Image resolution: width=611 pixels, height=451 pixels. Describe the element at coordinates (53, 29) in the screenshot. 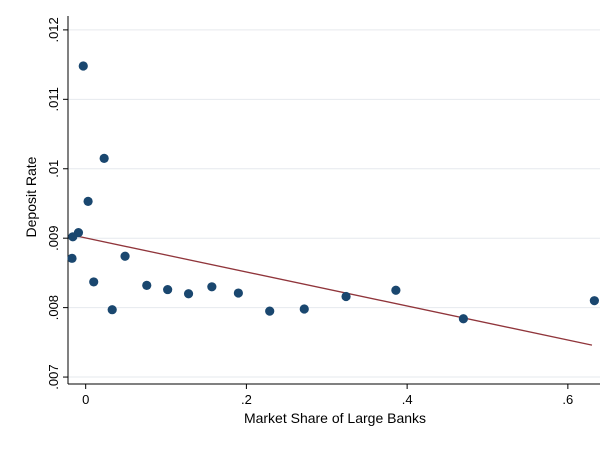

I see `y-tick-label: .012` at that location.